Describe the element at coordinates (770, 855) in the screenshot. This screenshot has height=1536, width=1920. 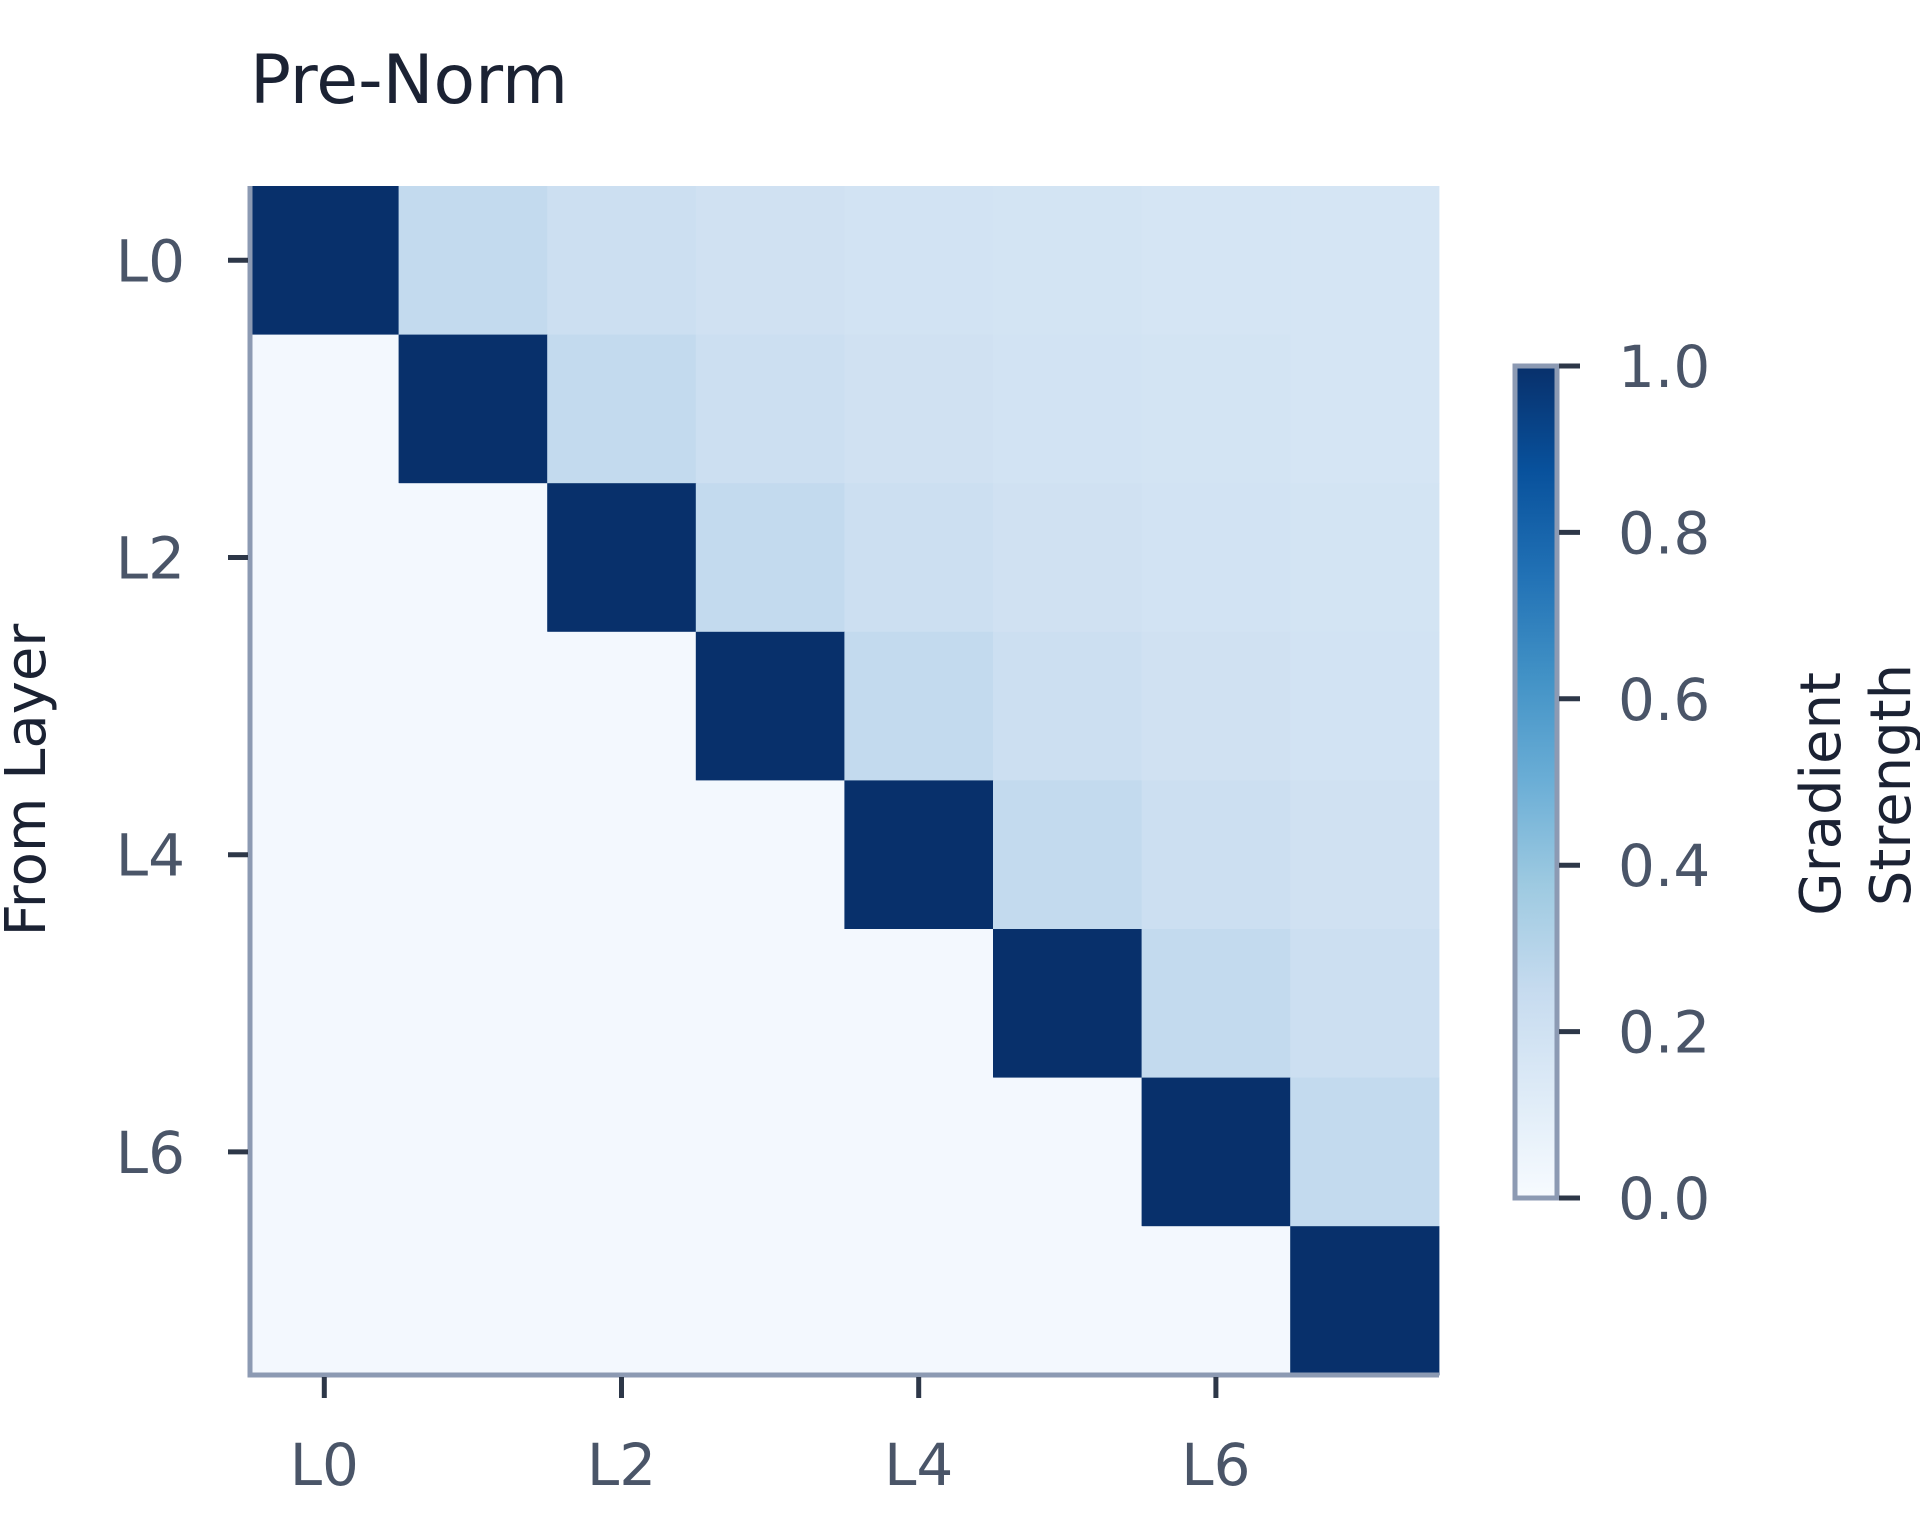
I see `heatmap-cell-r4-c3` at that location.